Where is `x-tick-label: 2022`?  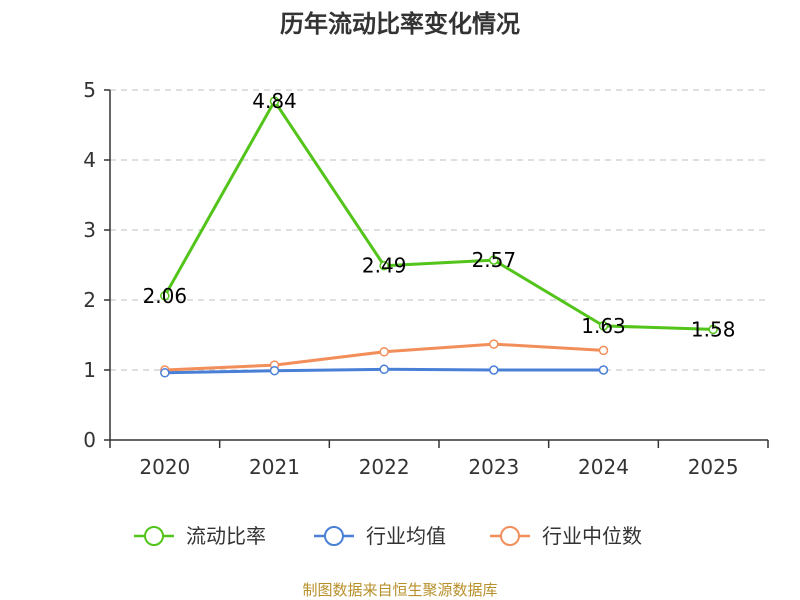 x-tick-label: 2022 is located at coordinates (384, 467).